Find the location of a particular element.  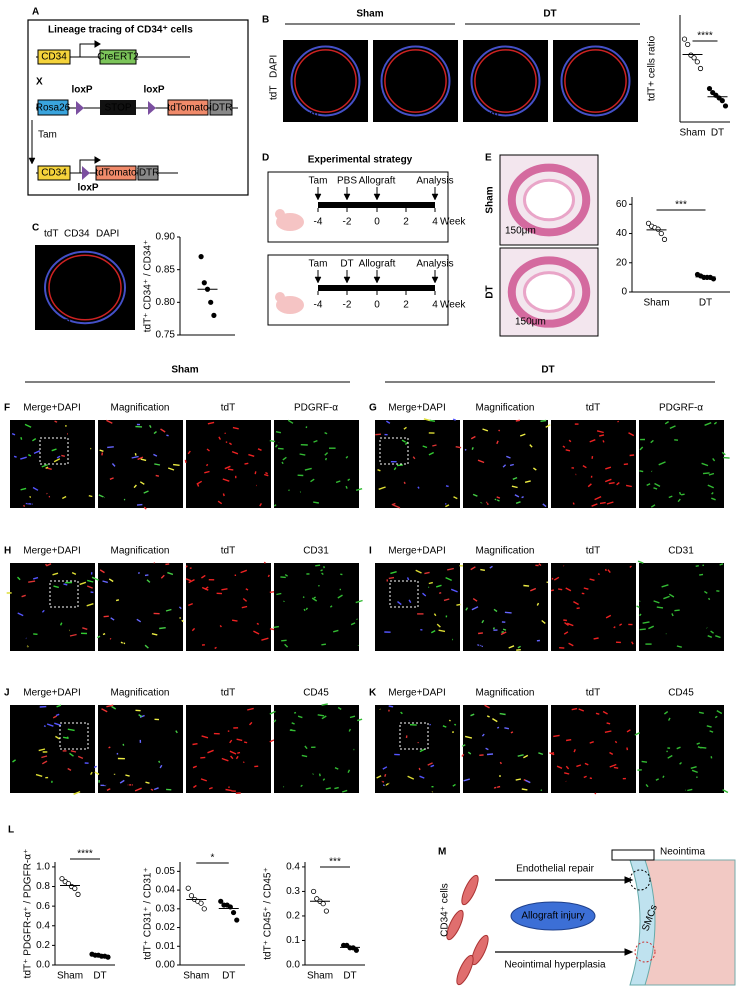

stain-label: DAPI is located at coordinates (107, 234).